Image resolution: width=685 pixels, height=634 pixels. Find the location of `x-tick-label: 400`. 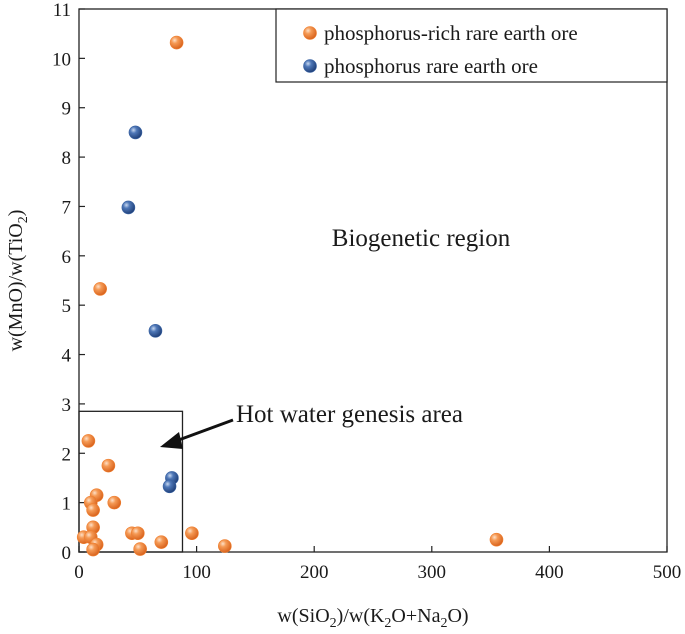

x-tick-label: 400 is located at coordinates (549, 572).